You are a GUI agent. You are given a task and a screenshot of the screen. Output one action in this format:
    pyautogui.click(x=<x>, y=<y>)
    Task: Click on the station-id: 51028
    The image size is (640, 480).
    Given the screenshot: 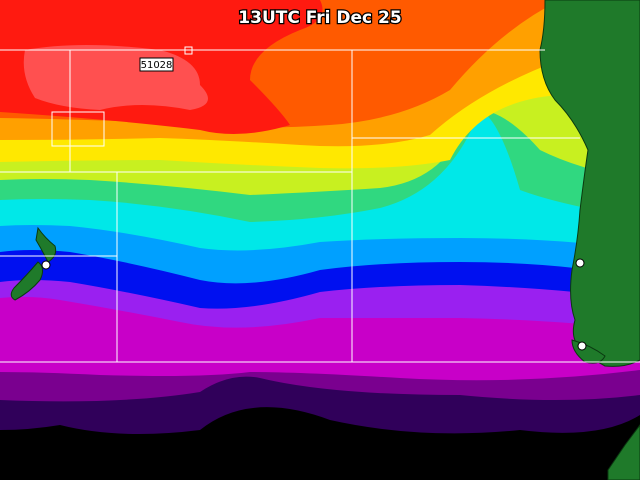 What is the action you would take?
    pyautogui.click(x=157, y=65)
    